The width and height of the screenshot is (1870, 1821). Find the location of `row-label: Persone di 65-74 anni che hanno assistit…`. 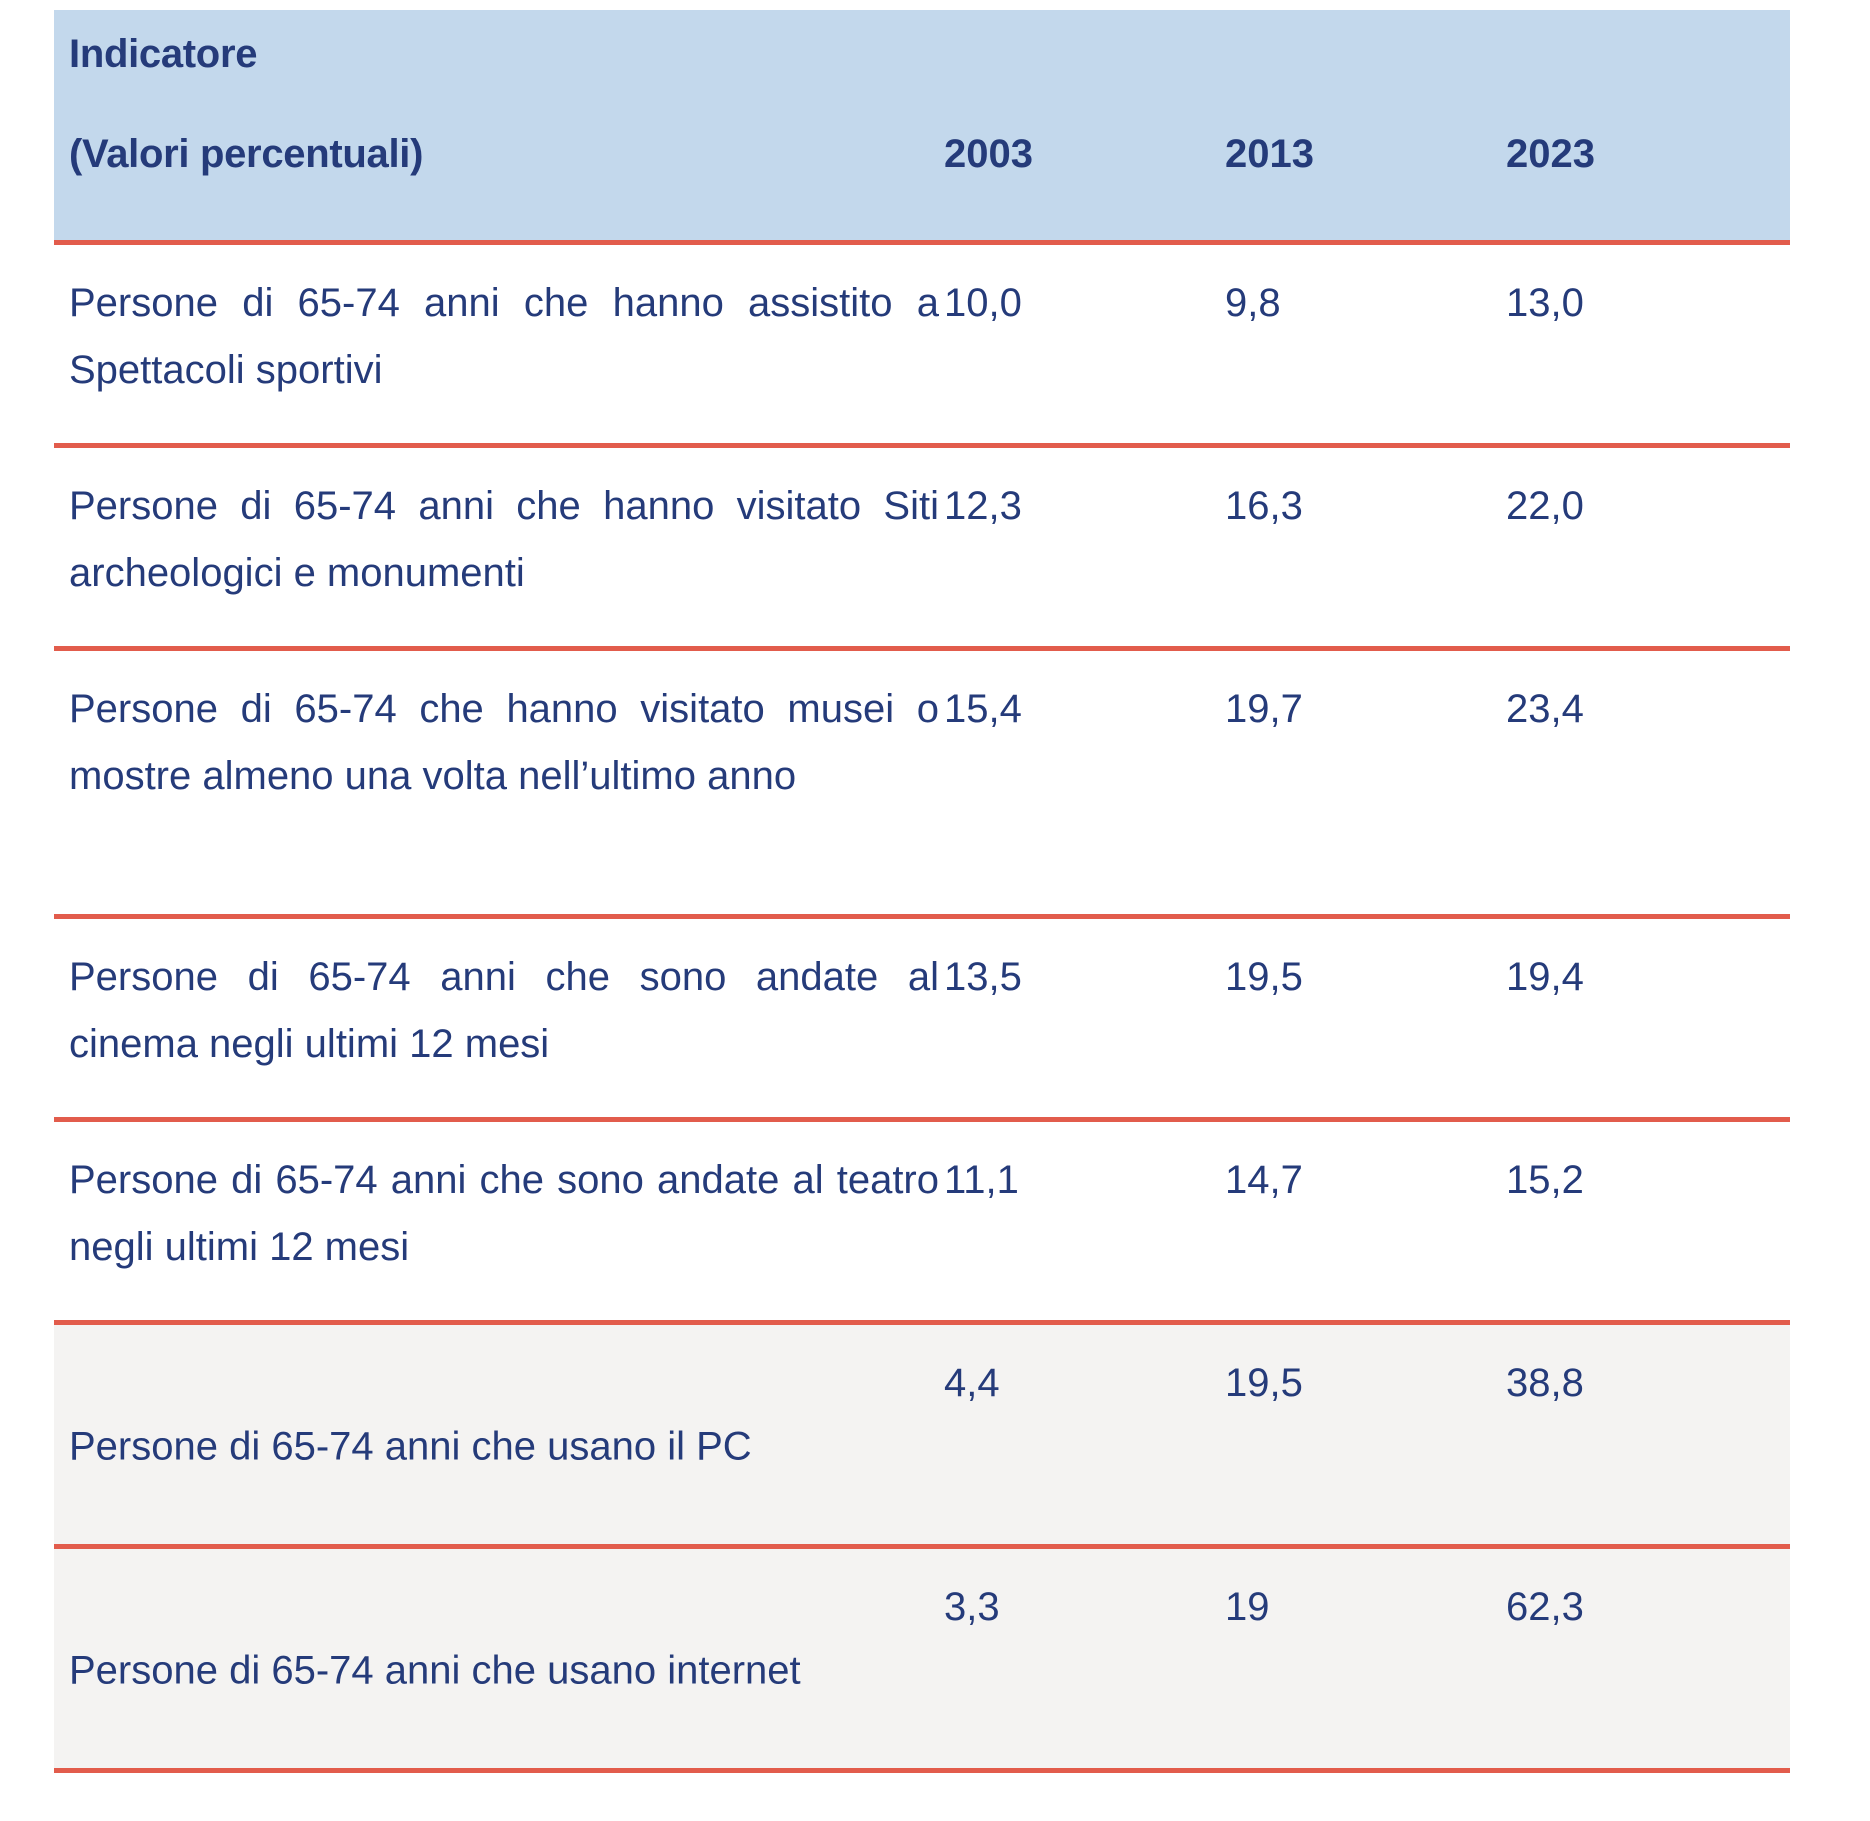

row-label: Persone di 65-74 anni che hanno assistit… is located at coordinates (504, 336).